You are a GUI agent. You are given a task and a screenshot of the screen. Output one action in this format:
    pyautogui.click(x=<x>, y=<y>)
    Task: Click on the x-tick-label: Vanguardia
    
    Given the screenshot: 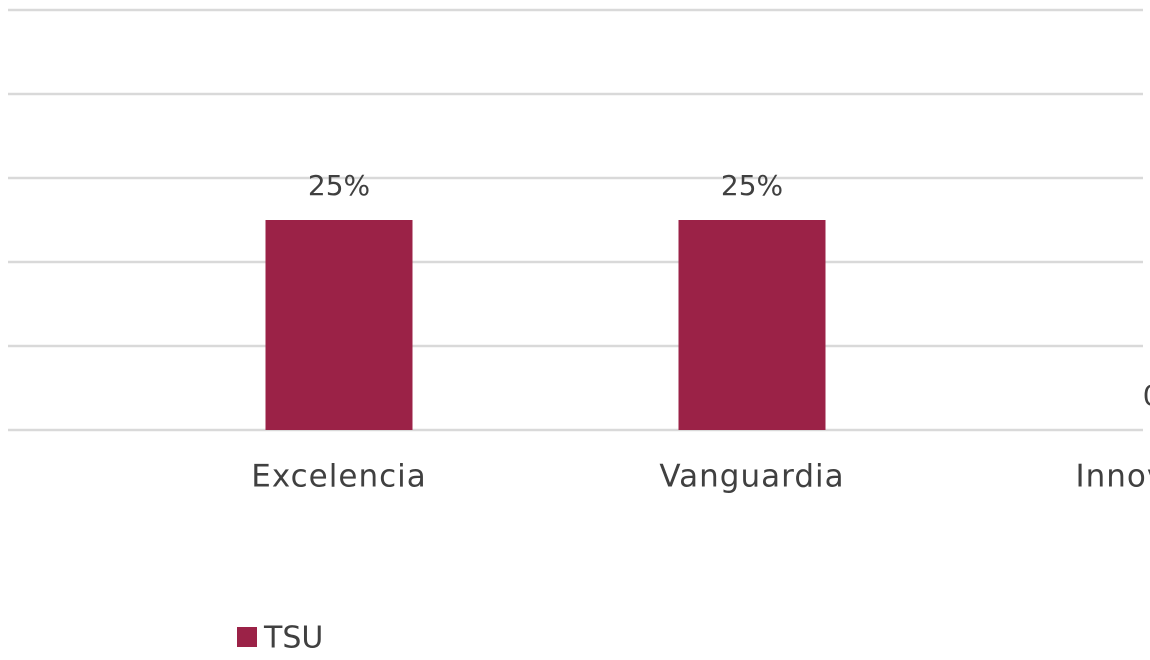 What is the action you would take?
    pyautogui.click(x=751, y=477)
    